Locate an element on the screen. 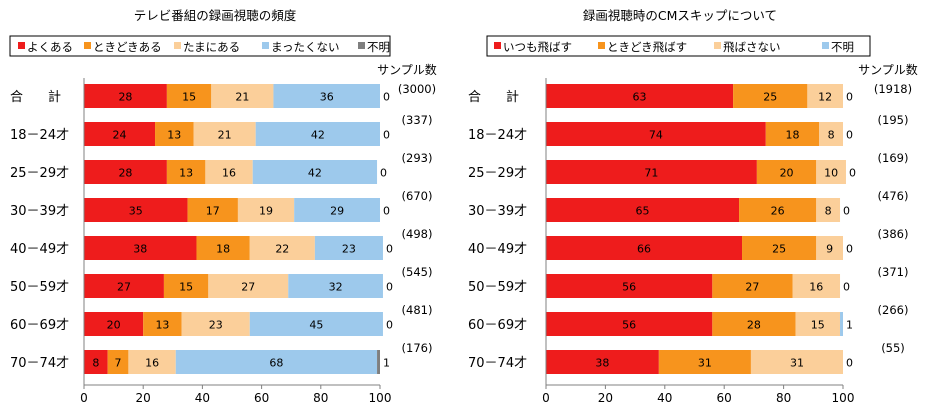 This screenshot has width=926, height=415. category-label: 合 計 is located at coordinates (38, 97).